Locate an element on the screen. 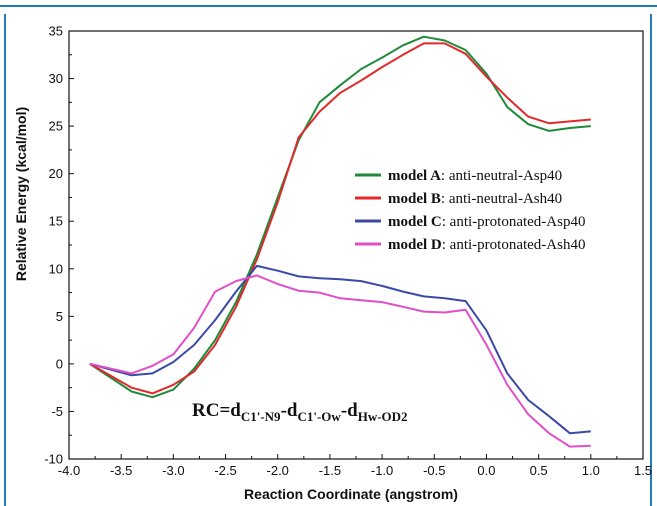  x-tick-label: -2.0 is located at coordinates (278, 470).